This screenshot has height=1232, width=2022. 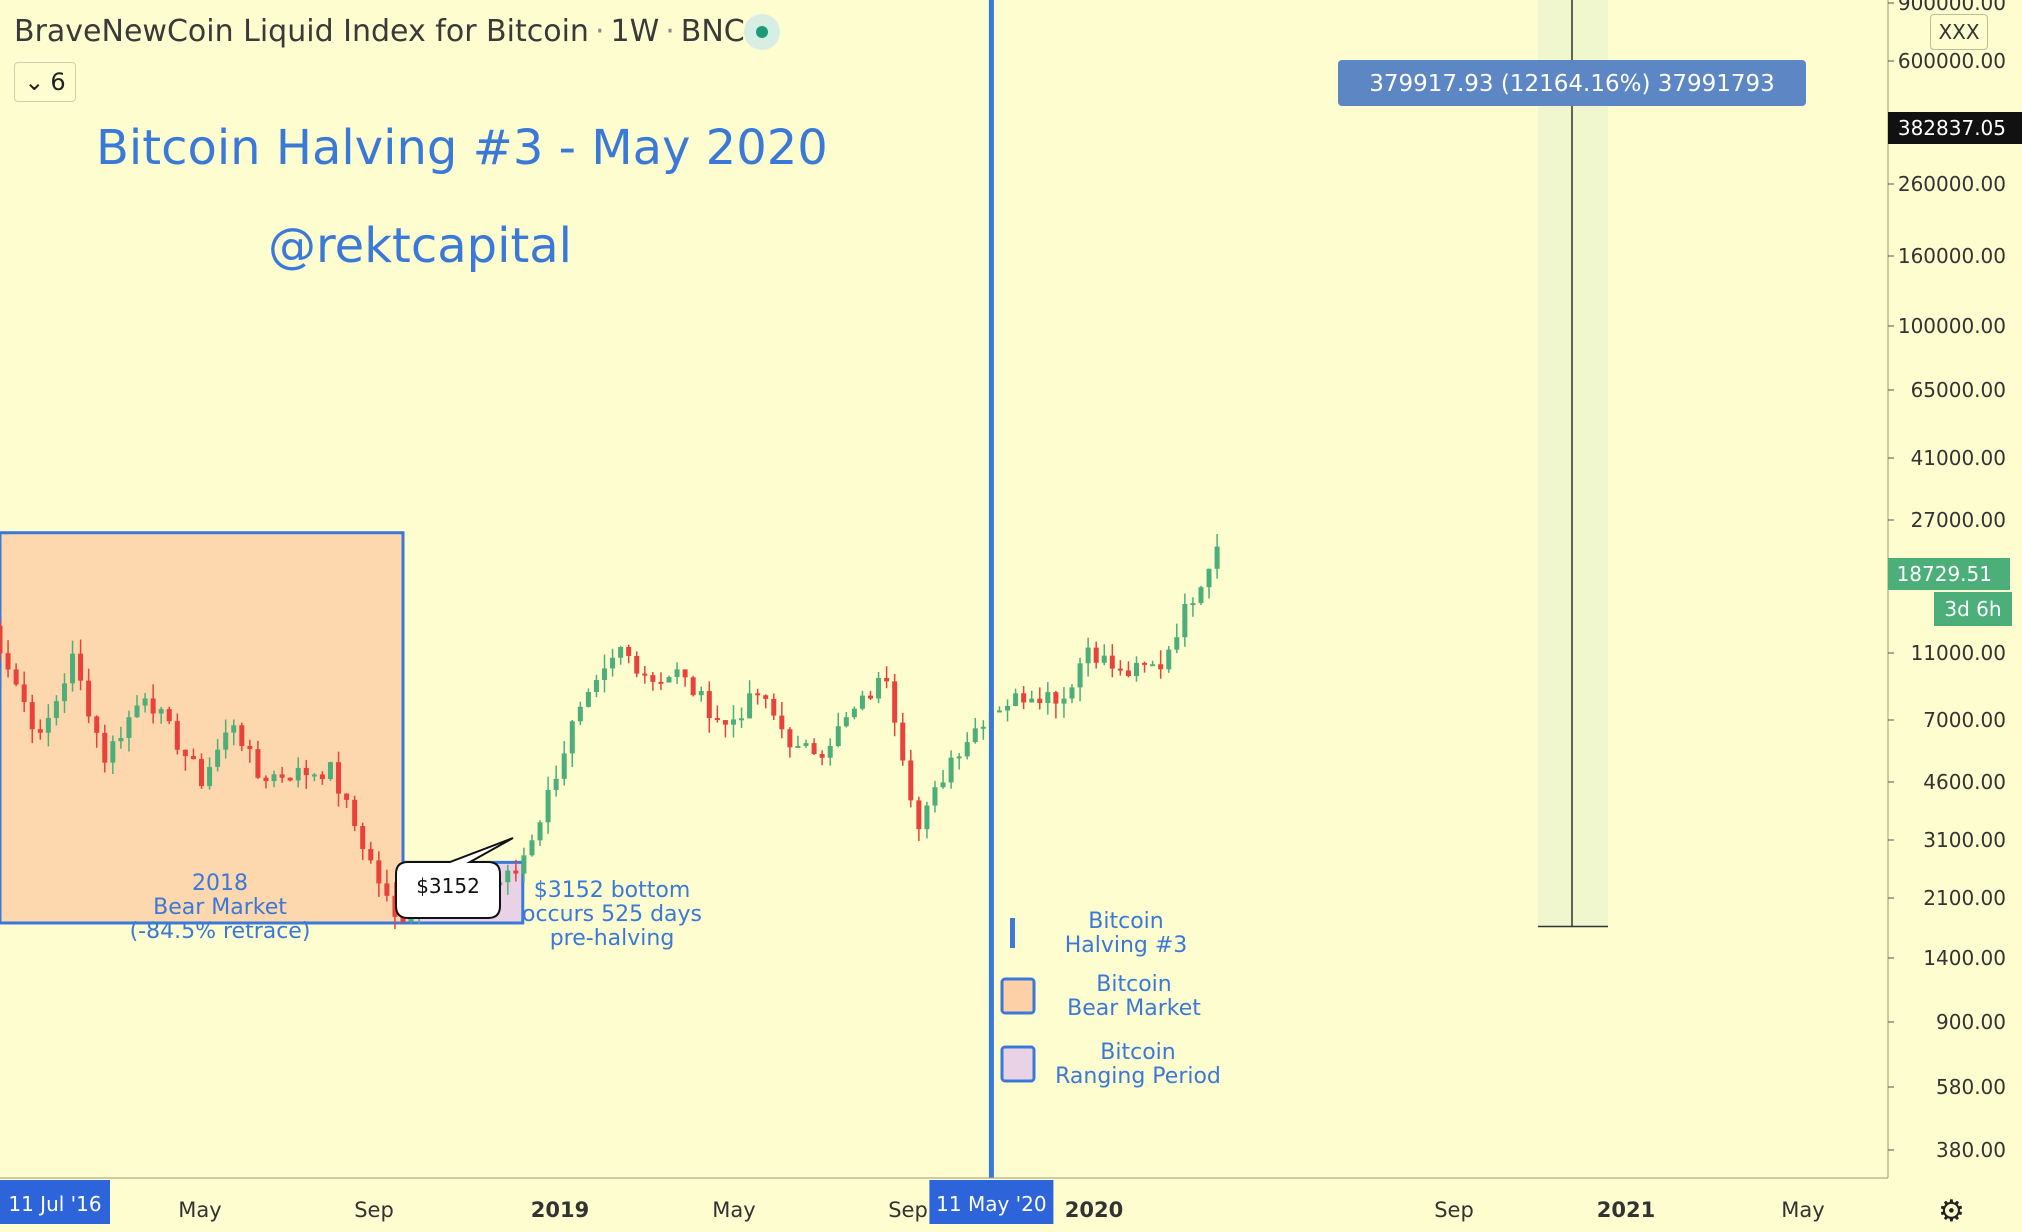 What do you see at coordinates (1018, 996) in the screenshot?
I see `legend-bear-icon` at bounding box center [1018, 996].